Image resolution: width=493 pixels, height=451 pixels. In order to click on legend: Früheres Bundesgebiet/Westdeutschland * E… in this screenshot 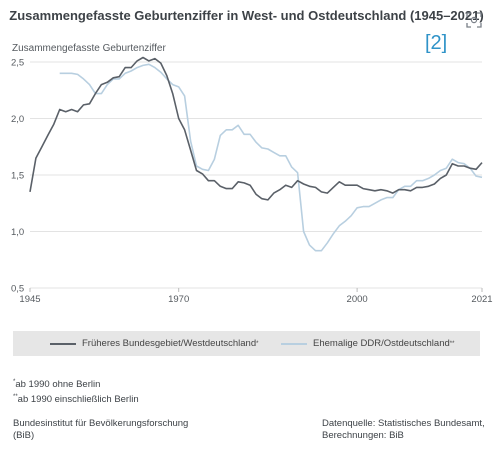, I will do `click(246, 343)`.